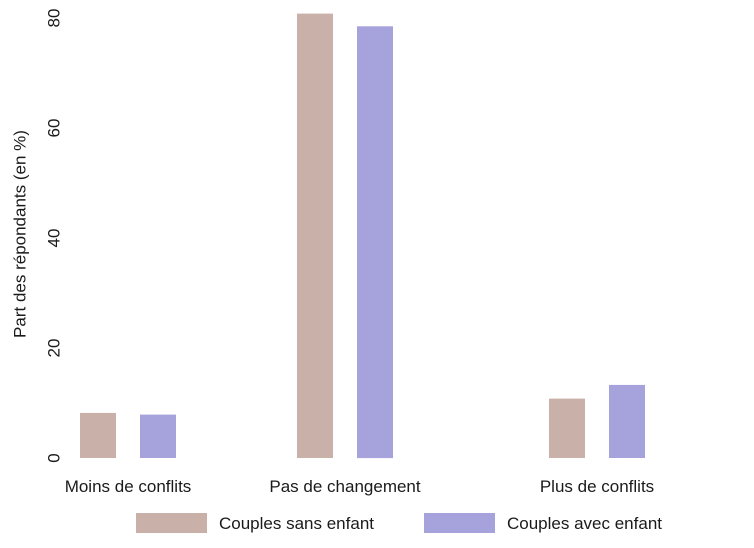  I want to click on y-axis-ticks: 0 20 40 60 80, so click(53, 236).